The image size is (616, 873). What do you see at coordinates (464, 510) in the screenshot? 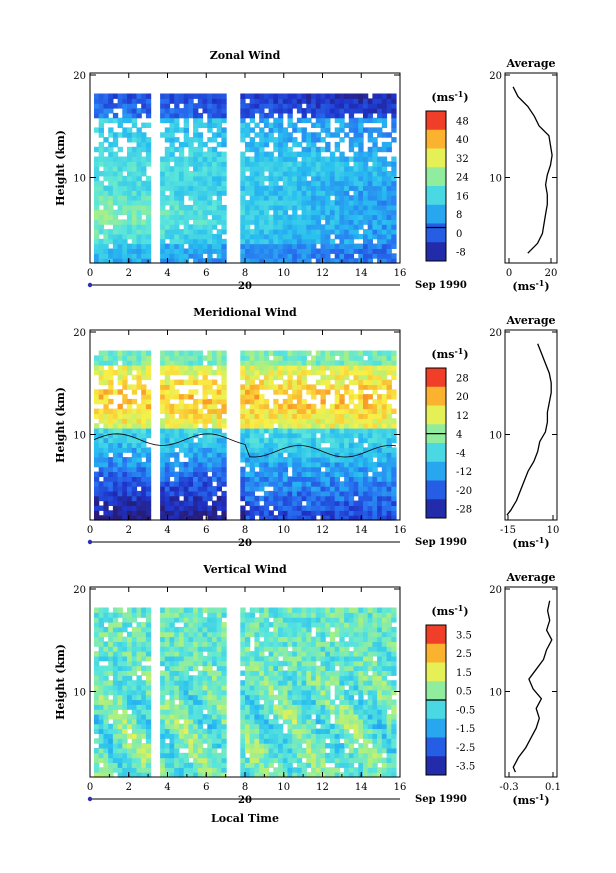
I see `colorbar-label: -28` at bounding box center [464, 510].